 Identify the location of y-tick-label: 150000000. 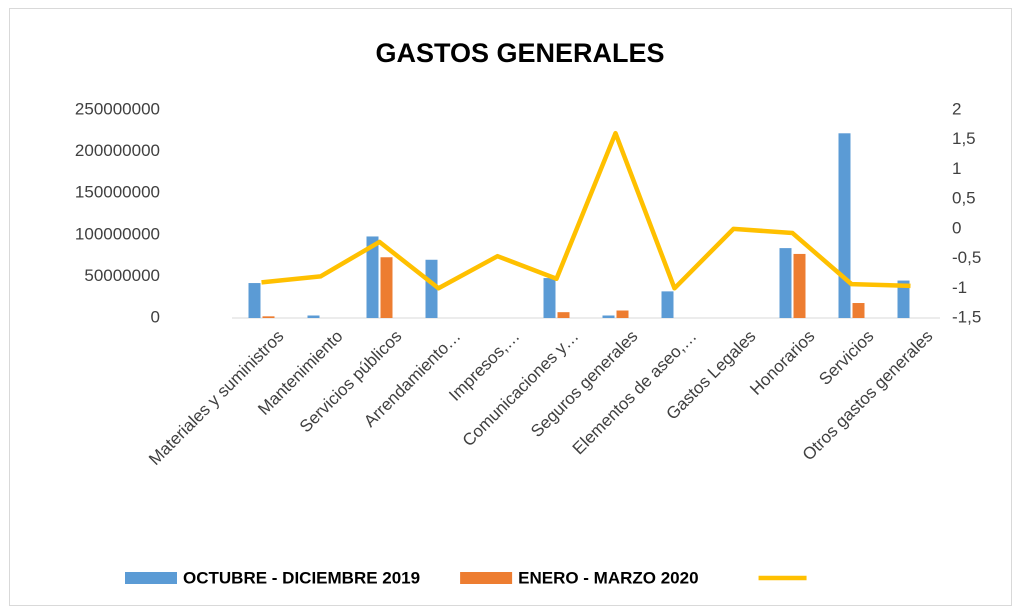
(117, 192).